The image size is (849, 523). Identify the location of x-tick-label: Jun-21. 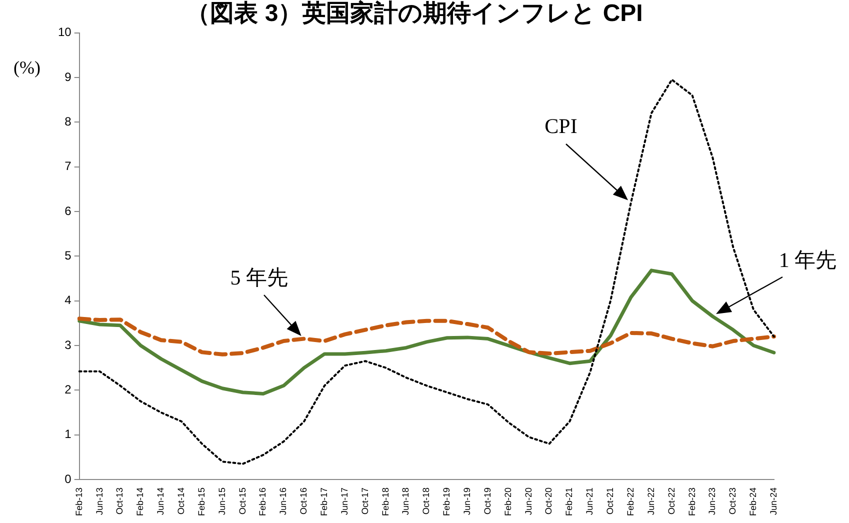
(589, 501).